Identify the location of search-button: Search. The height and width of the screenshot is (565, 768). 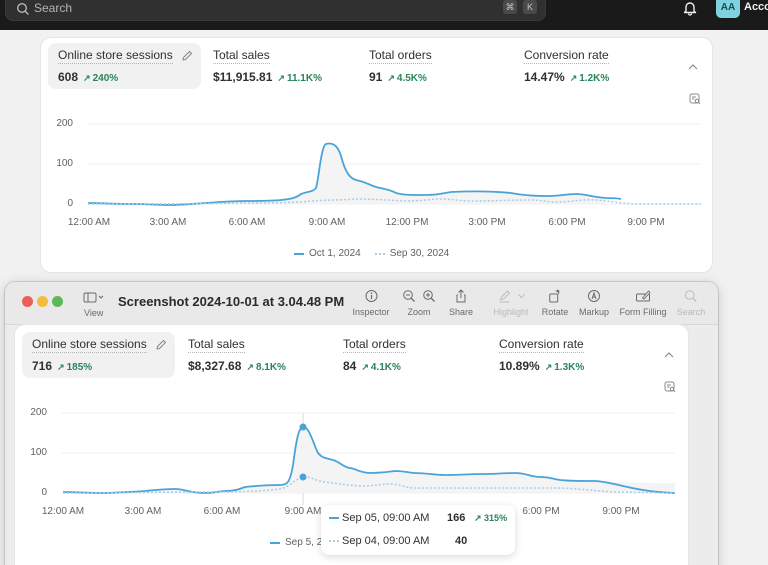
(691, 303).